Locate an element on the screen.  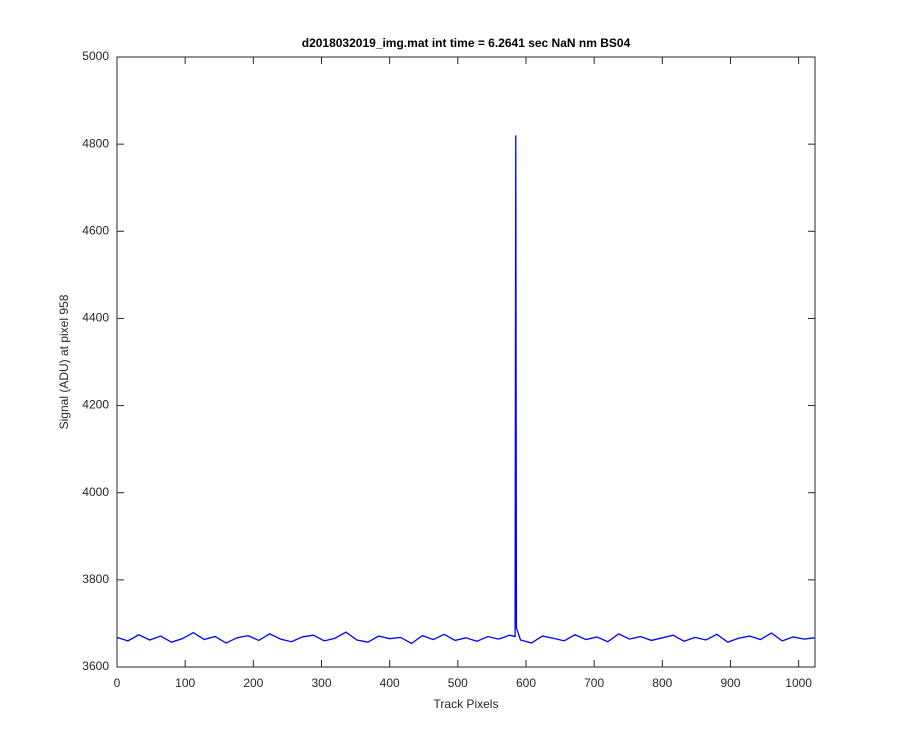
x-tick-label: 700 is located at coordinates (594, 683).